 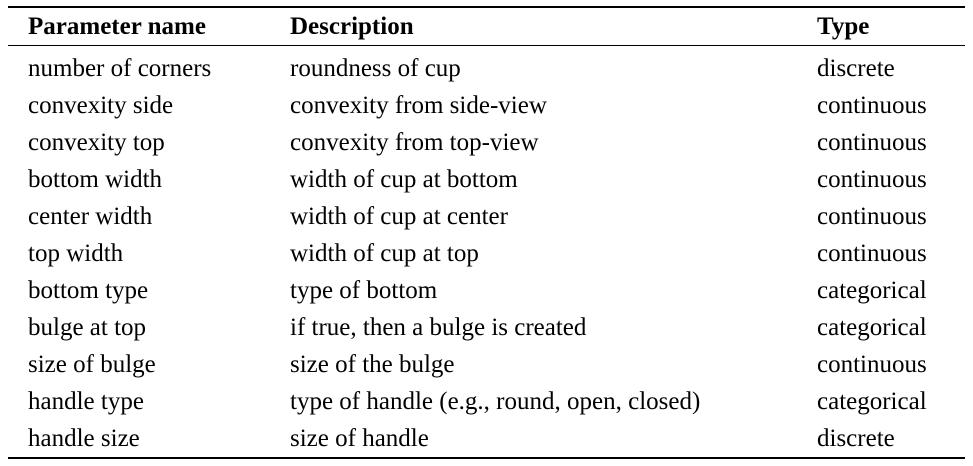 What do you see at coordinates (88, 290) in the screenshot?
I see `cell-parameter-name: bottom type` at bounding box center [88, 290].